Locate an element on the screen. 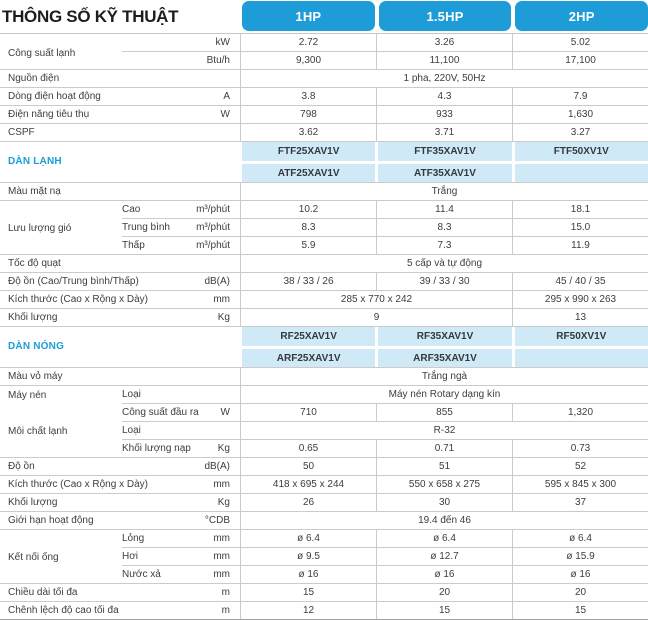 The width and height of the screenshot is (648, 620). value-cell: 0.73 is located at coordinates (580, 448).